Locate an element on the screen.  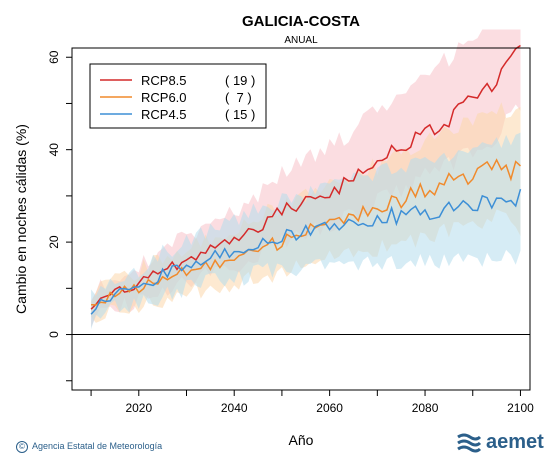
y-tick-label: 0 is located at coordinates (54, 334).